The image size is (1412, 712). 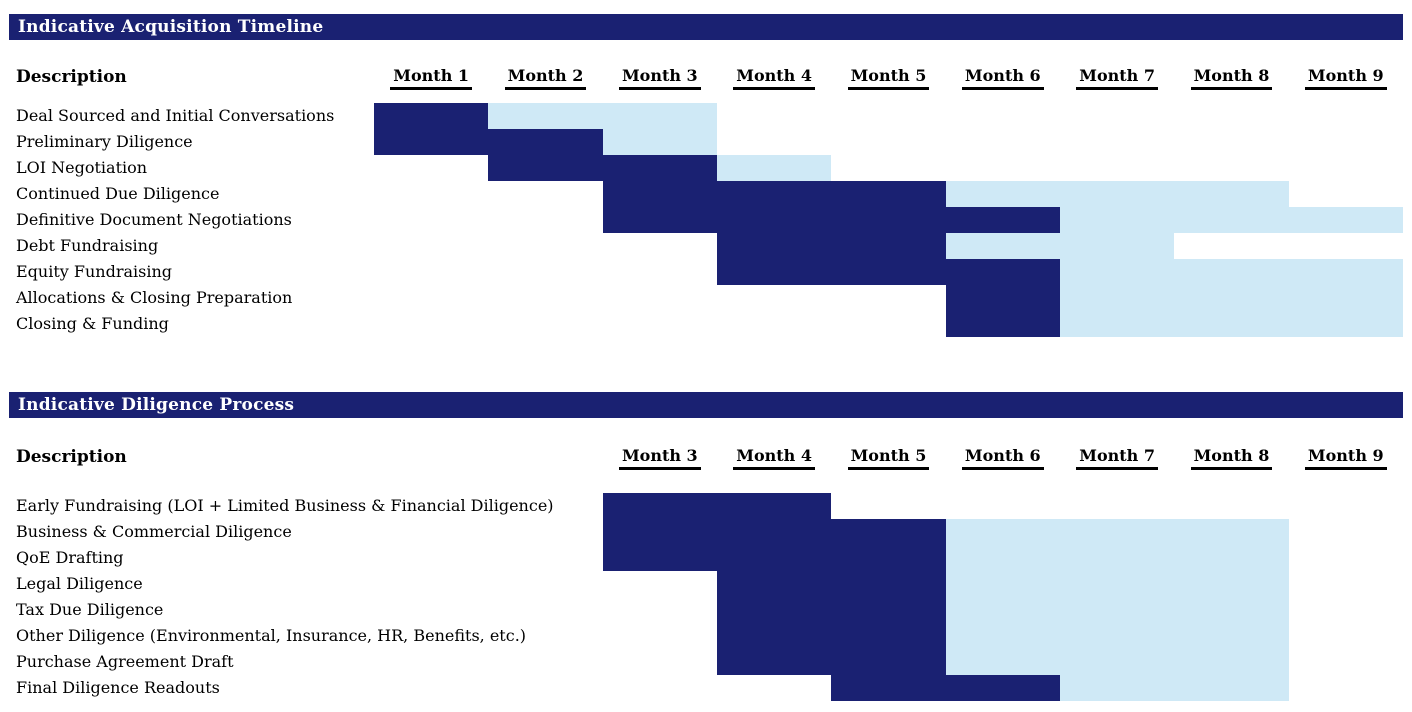 I want to click on section-title: Indicative Acquisition Timeline, so click(x=171, y=27).